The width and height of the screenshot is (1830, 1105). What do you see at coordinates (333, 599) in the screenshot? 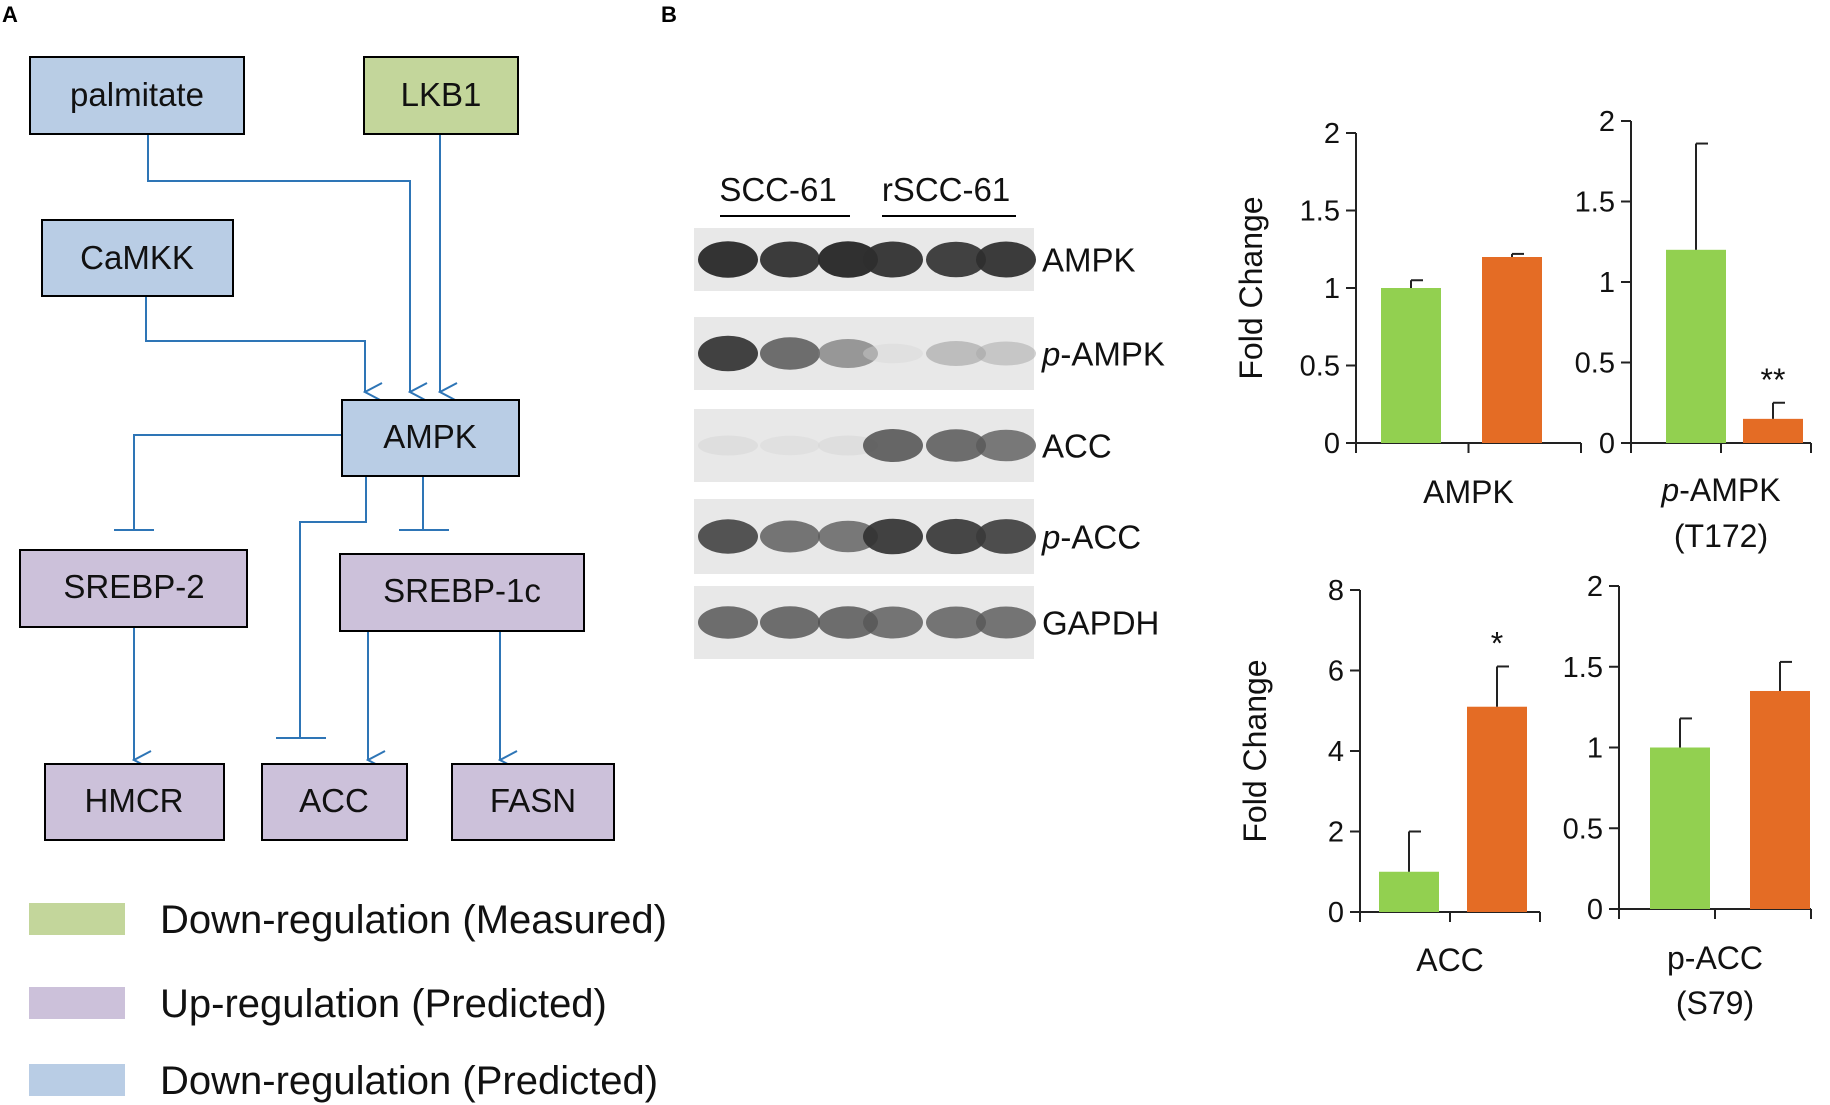
I see `edge-ampk-acc-inhibit` at bounding box center [333, 599].